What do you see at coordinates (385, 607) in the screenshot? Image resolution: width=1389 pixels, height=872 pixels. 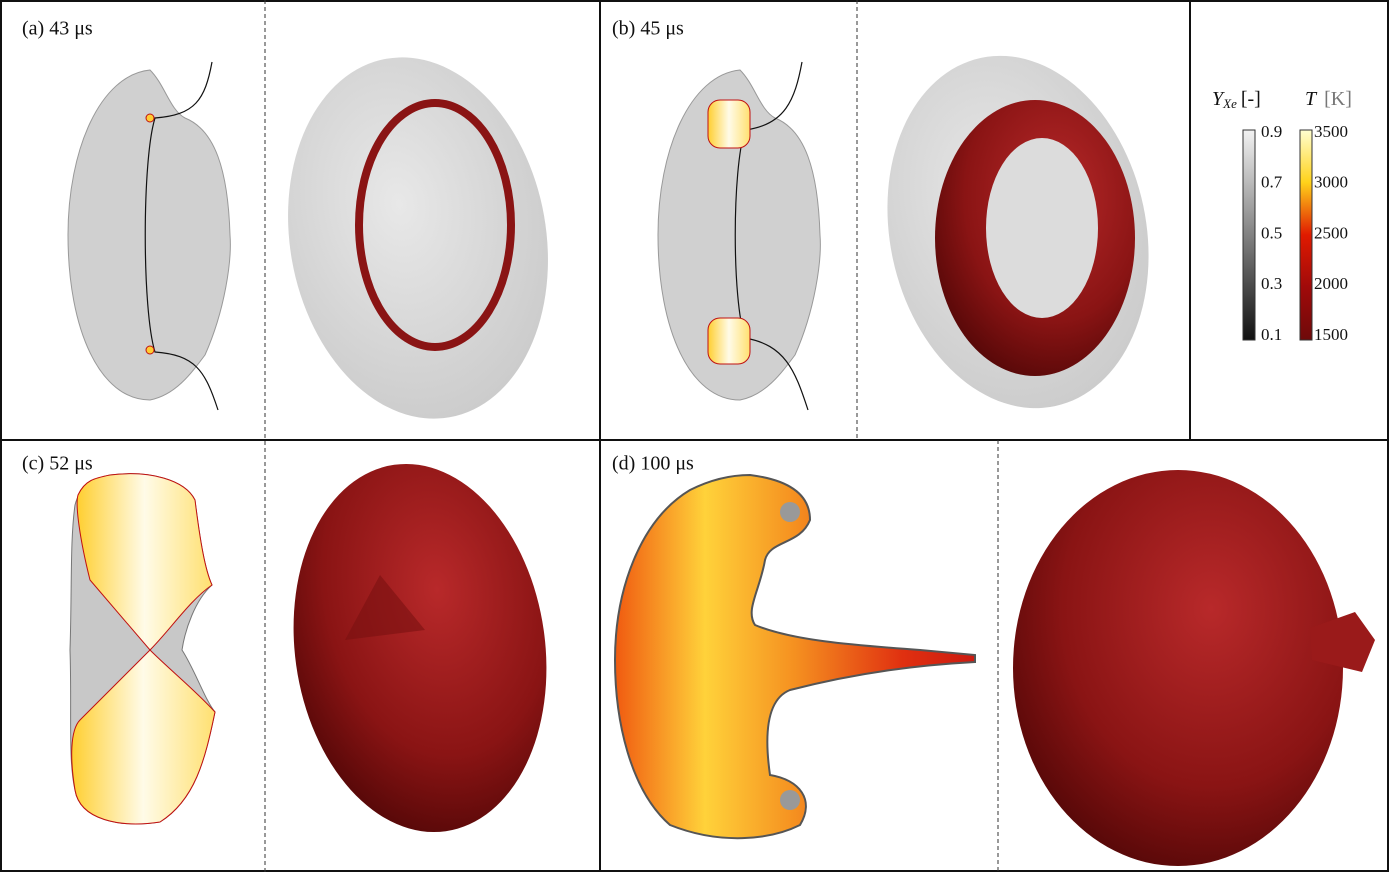 I see `torus-dimple` at bounding box center [385, 607].